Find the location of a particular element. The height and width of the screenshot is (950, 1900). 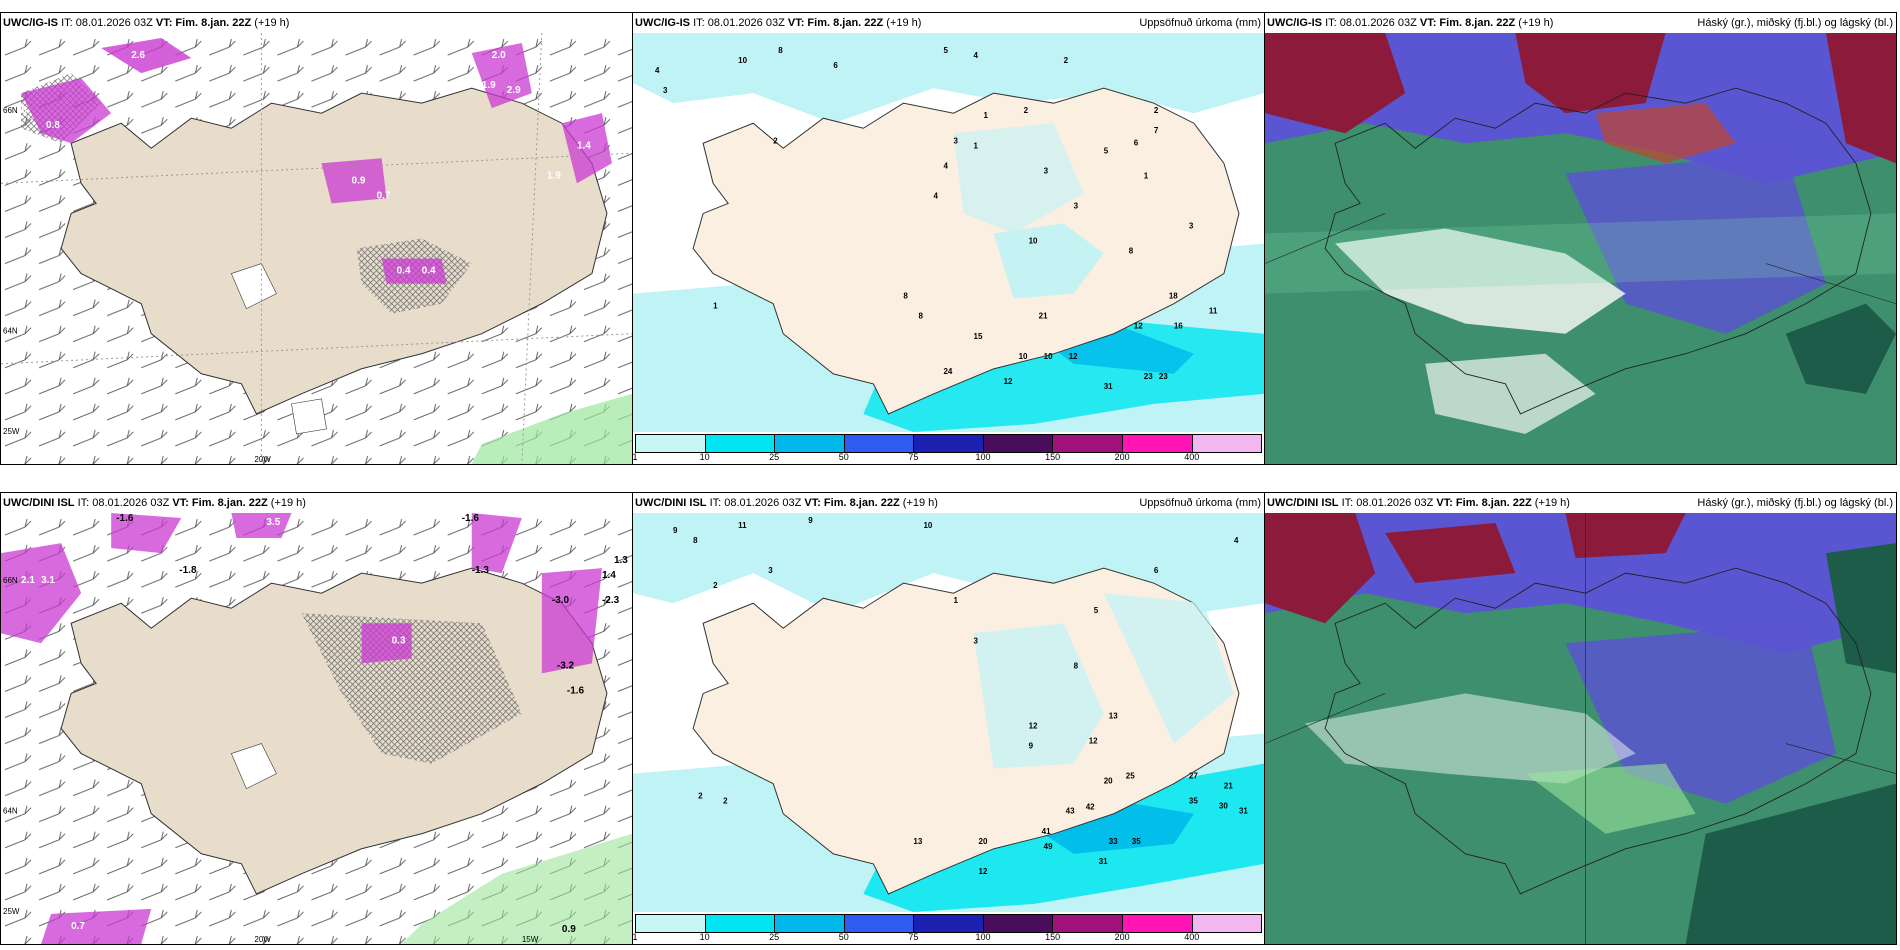

precip-value: 30 is located at coordinates (1223, 806).